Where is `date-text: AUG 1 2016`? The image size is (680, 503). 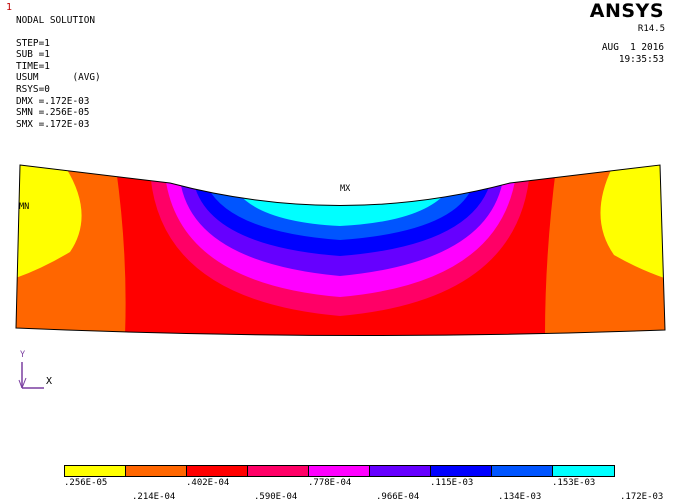 date-text: AUG 1 2016 is located at coordinates (632, 47).